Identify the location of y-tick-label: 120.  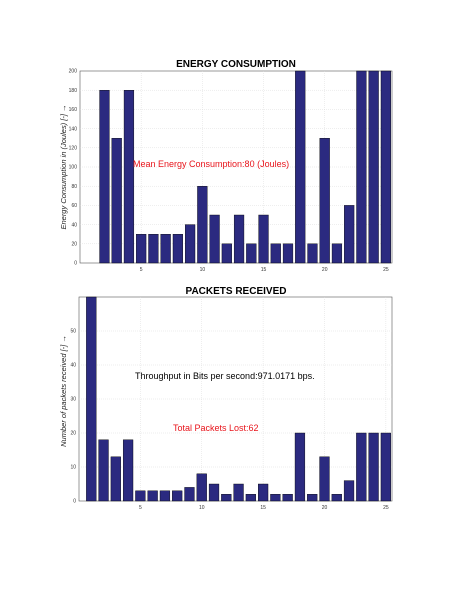
(73, 149).